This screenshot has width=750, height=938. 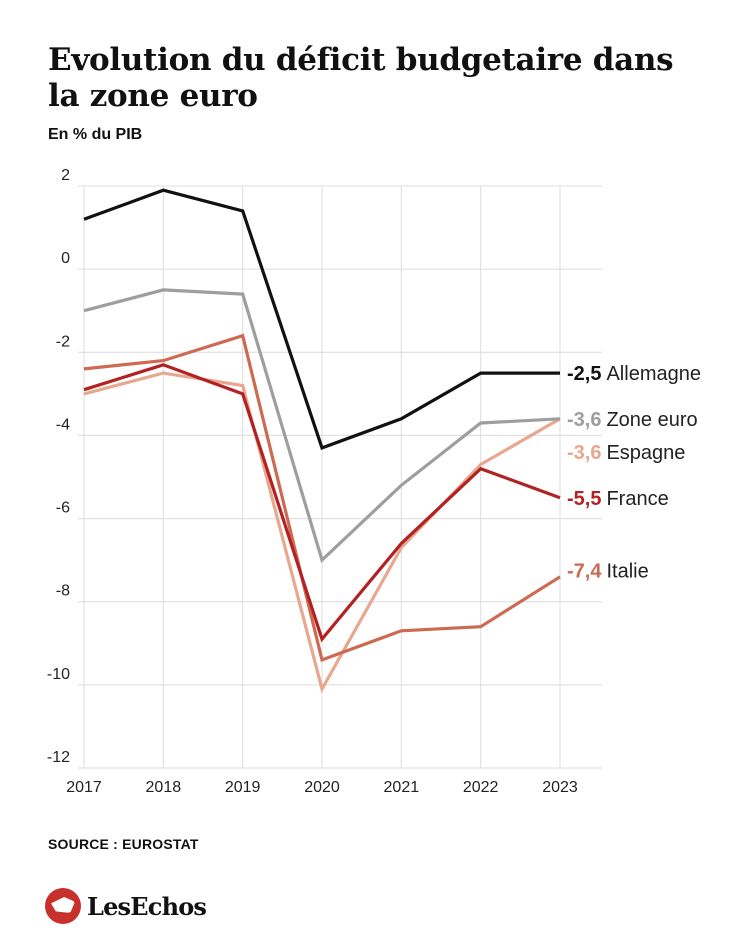 I want to click on brand-logo: LesEchos, so click(x=126, y=906).